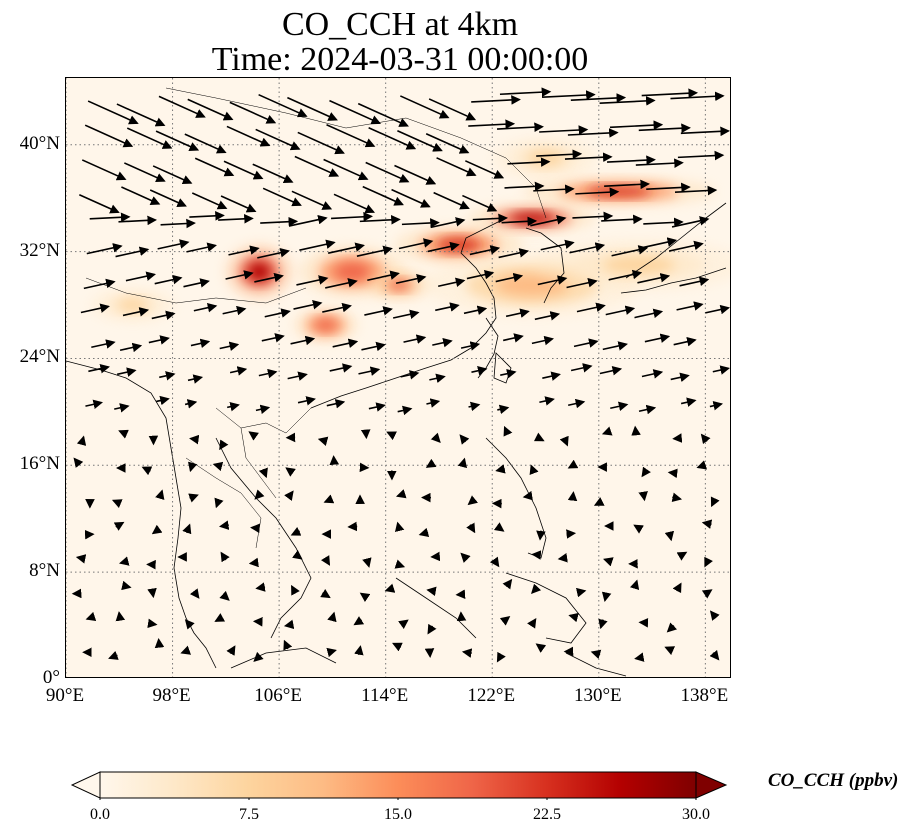  Describe the element at coordinates (696, 814) in the screenshot. I see `colorbar-tick-label: 30.0` at that location.